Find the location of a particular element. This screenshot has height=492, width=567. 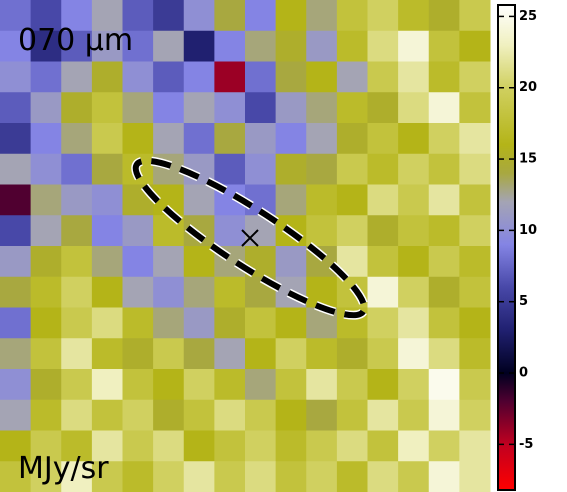

tick-label: 10 is located at coordinates (528, 230).